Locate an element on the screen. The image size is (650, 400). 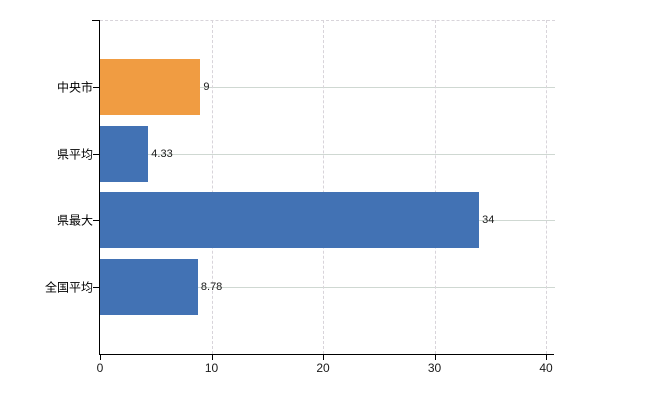
x-tick-label: 10 is located at coordinates (211, 368).